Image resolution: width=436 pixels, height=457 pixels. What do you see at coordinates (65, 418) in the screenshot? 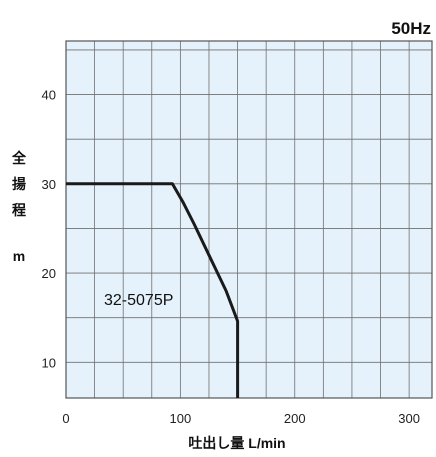
I see `x-tick-label-0: 0` at bounding box center [65, 418].